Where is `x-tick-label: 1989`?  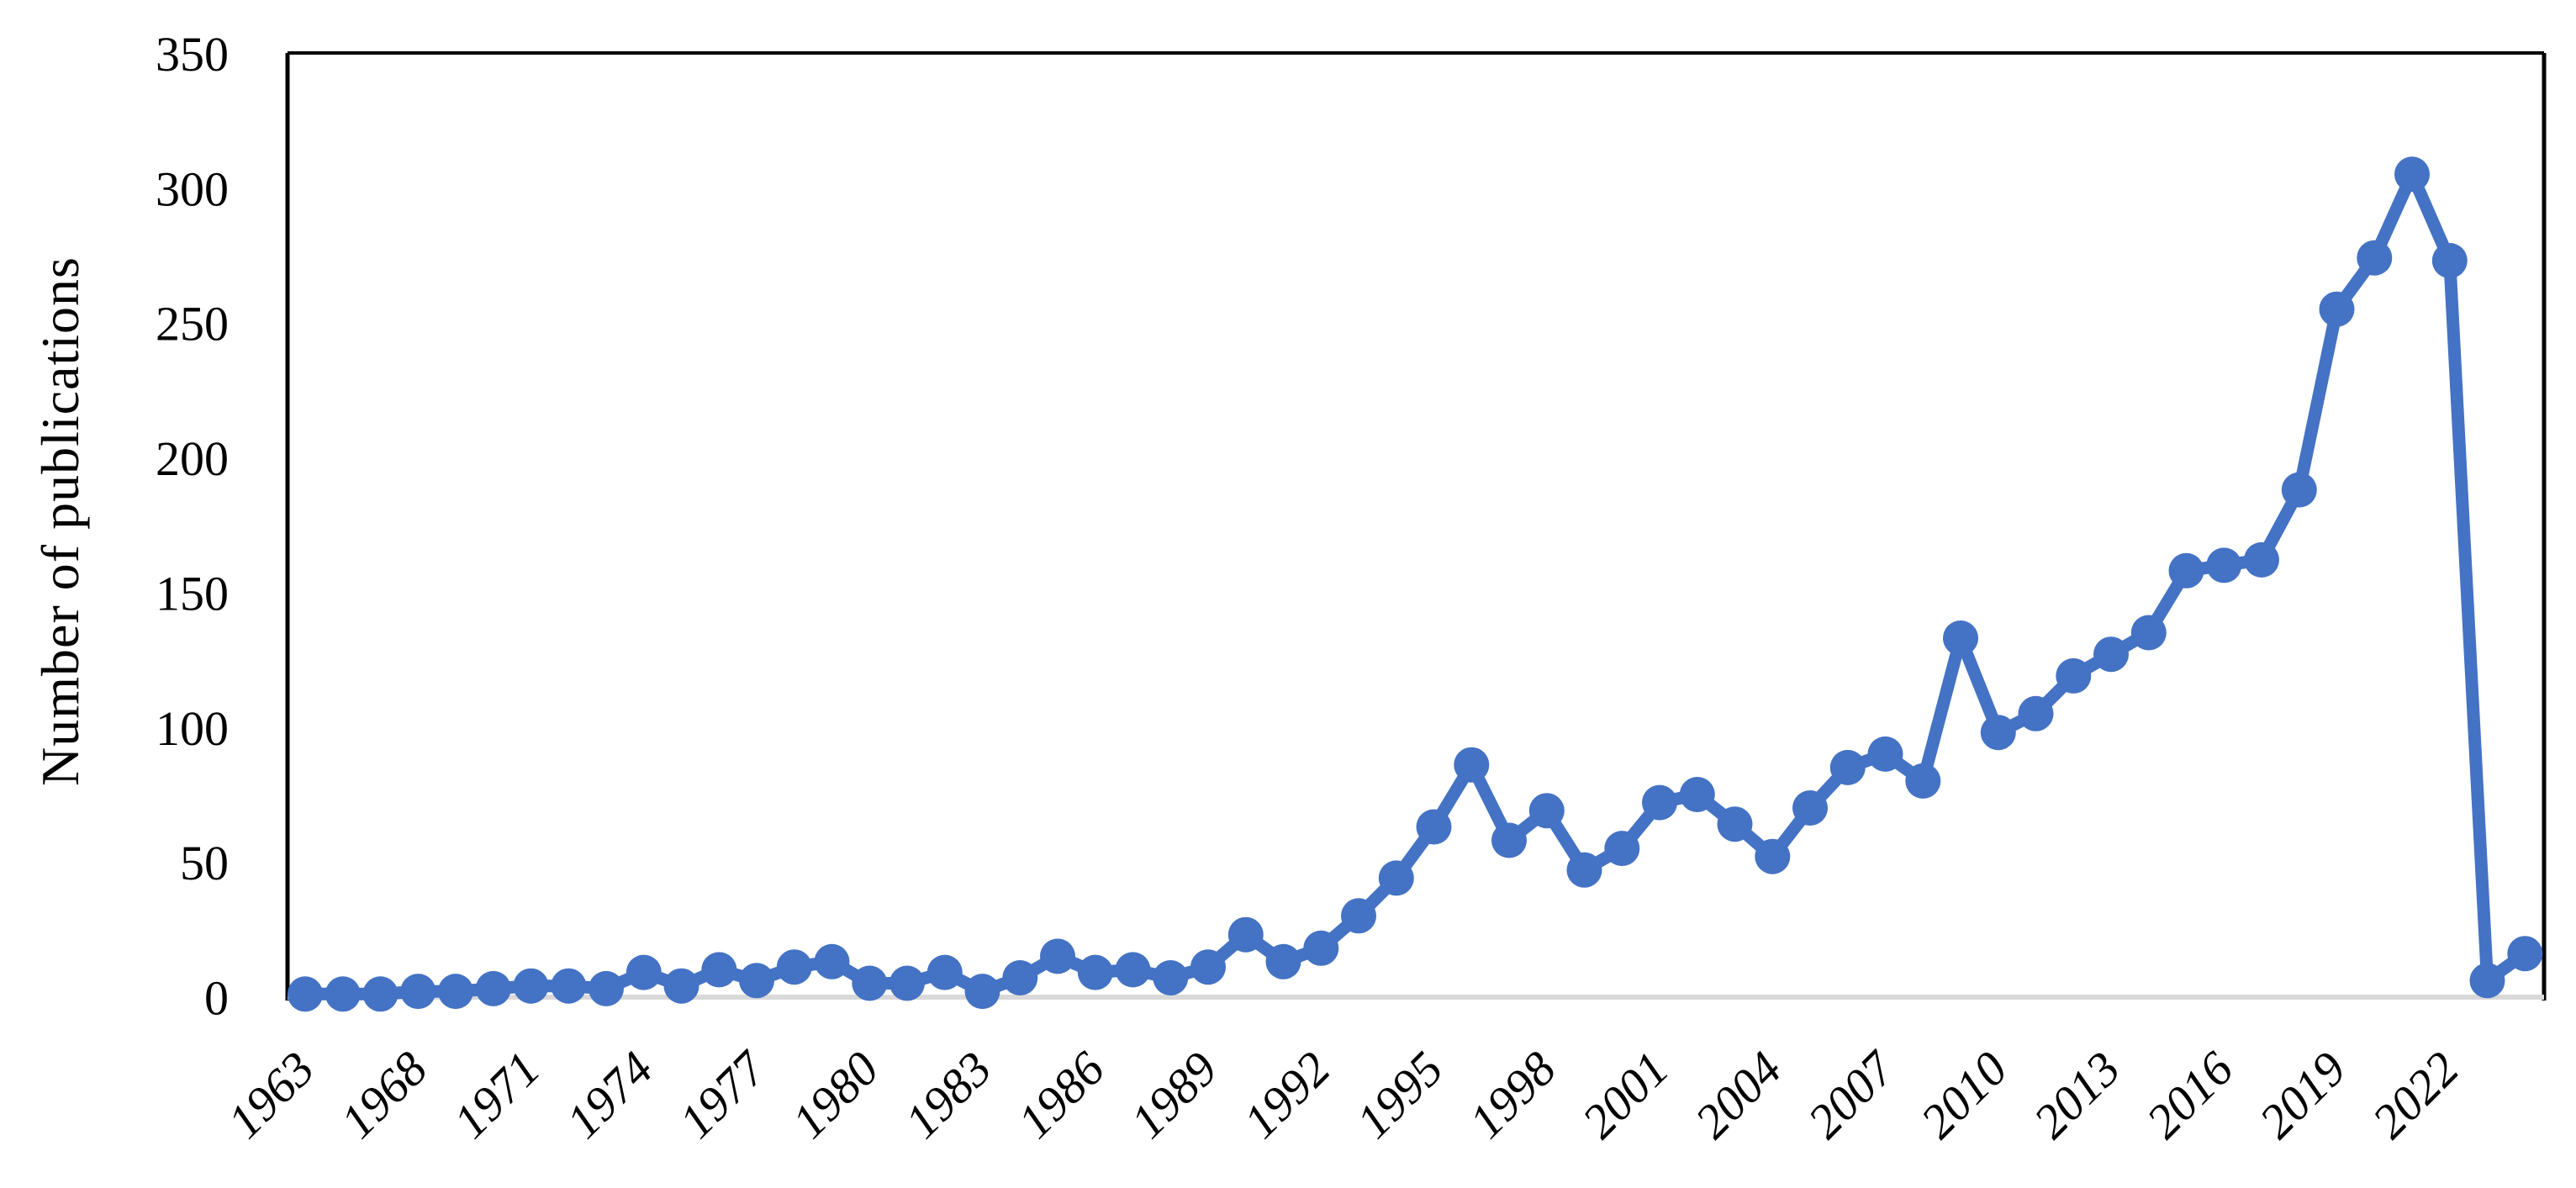
x-tick-label: 1989 is located at coordinates (1174, 1094).